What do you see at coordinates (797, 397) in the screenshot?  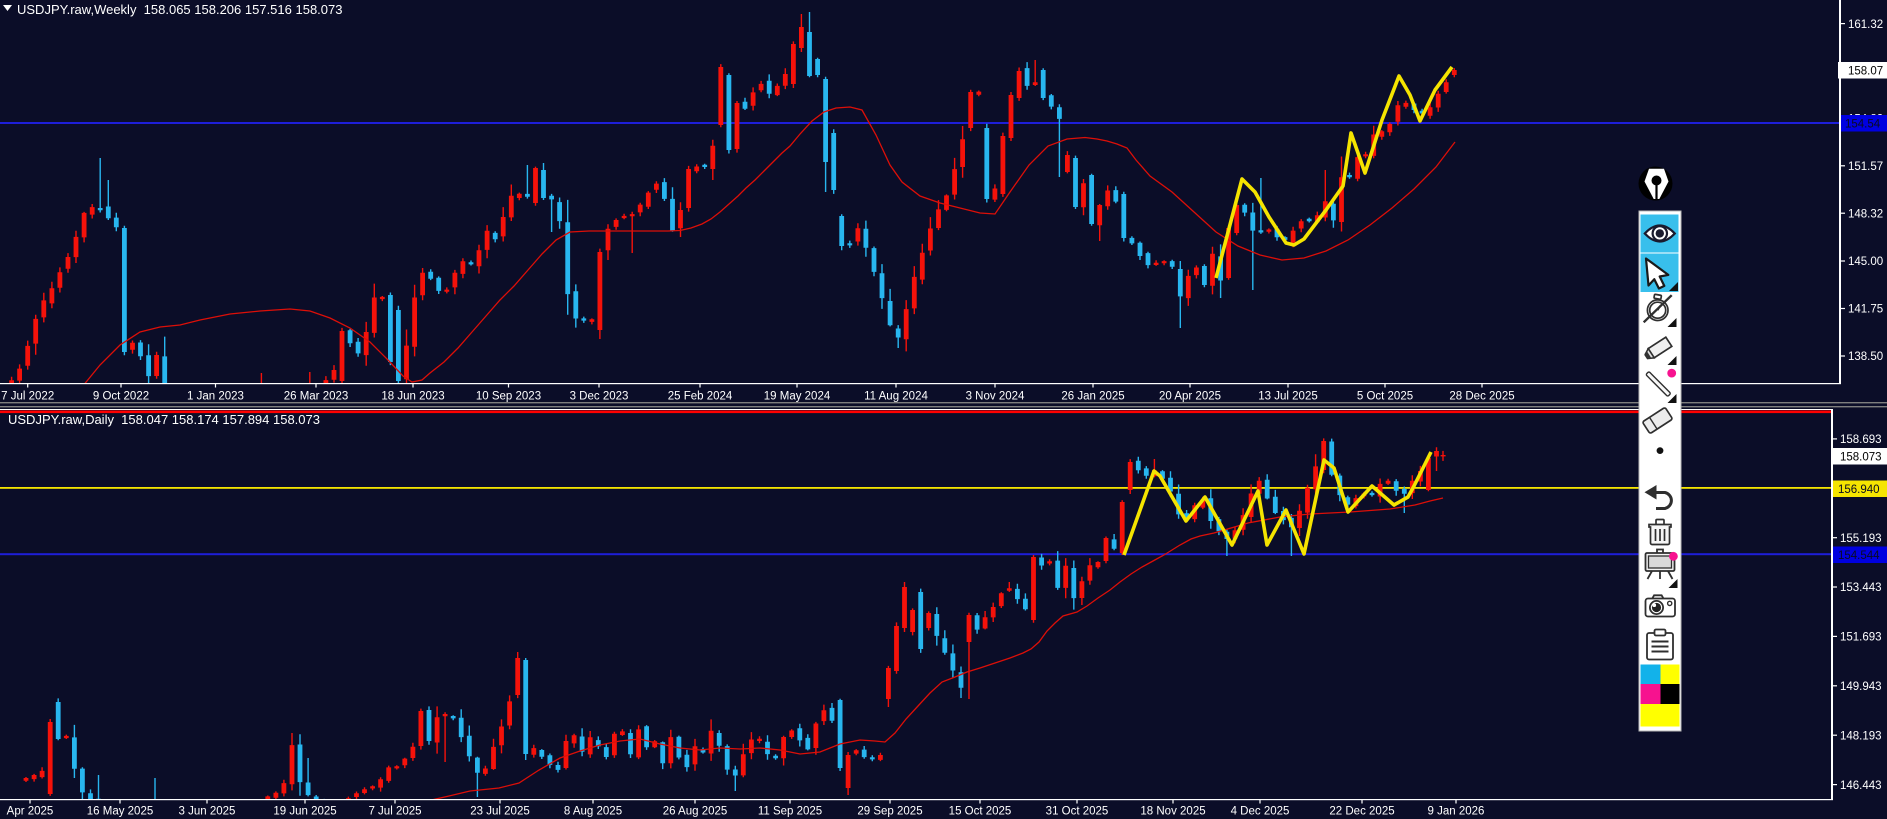 I see `svg-text: 19 May 2024` at bounding box center [797, 397].